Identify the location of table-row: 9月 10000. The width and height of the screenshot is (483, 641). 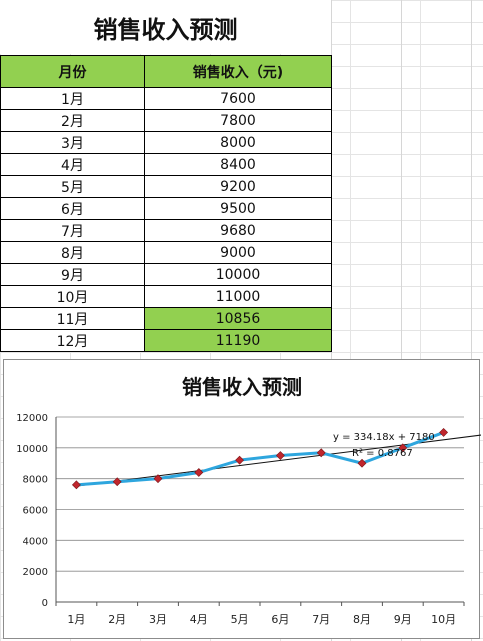
(166, 274).